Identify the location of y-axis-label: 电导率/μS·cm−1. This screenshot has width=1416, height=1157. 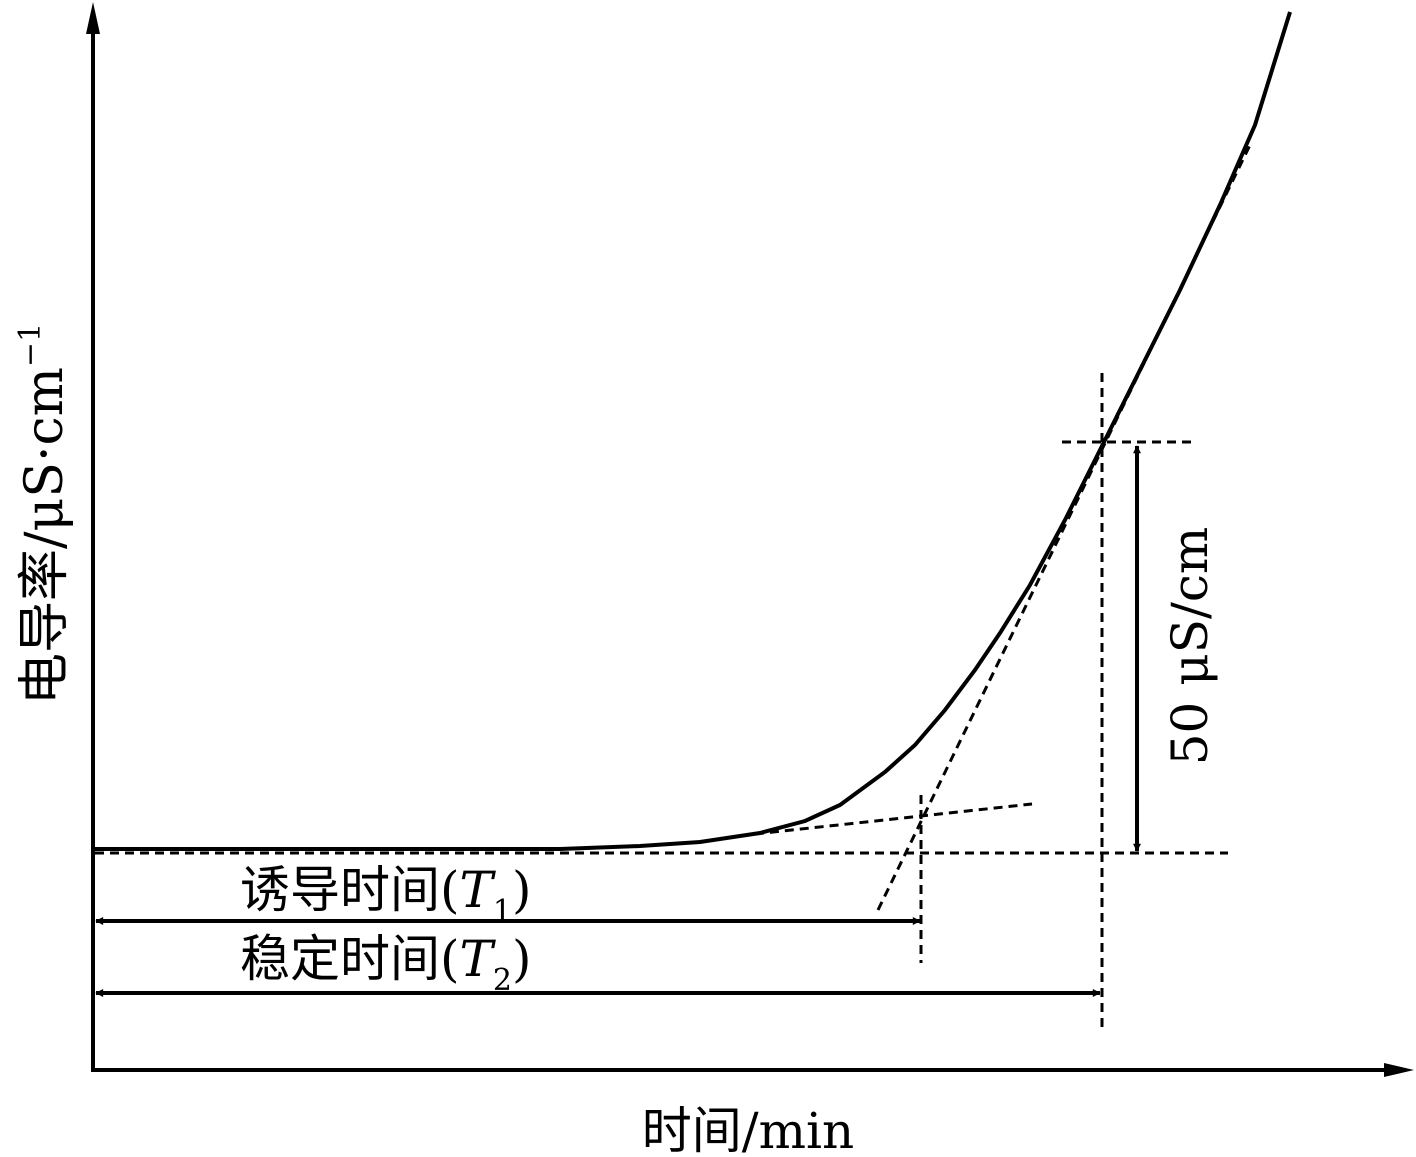
(44, 514).